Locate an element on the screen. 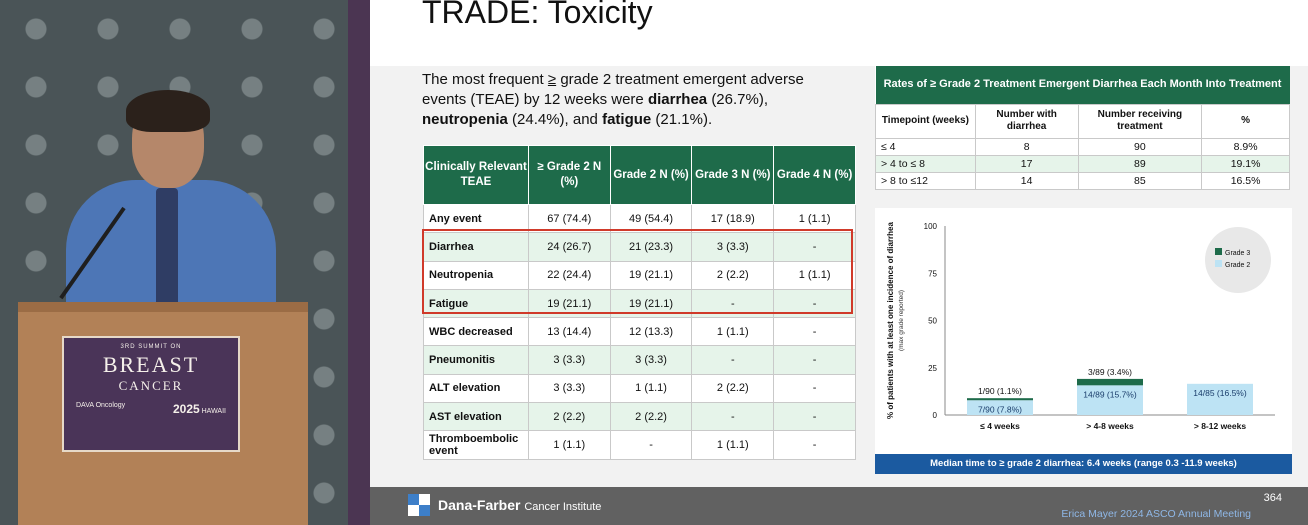 The width and height of the screenshot is (1308, 525). sign-small-text: 3RD SUMMIT ON is located at coordinates (151, 347).